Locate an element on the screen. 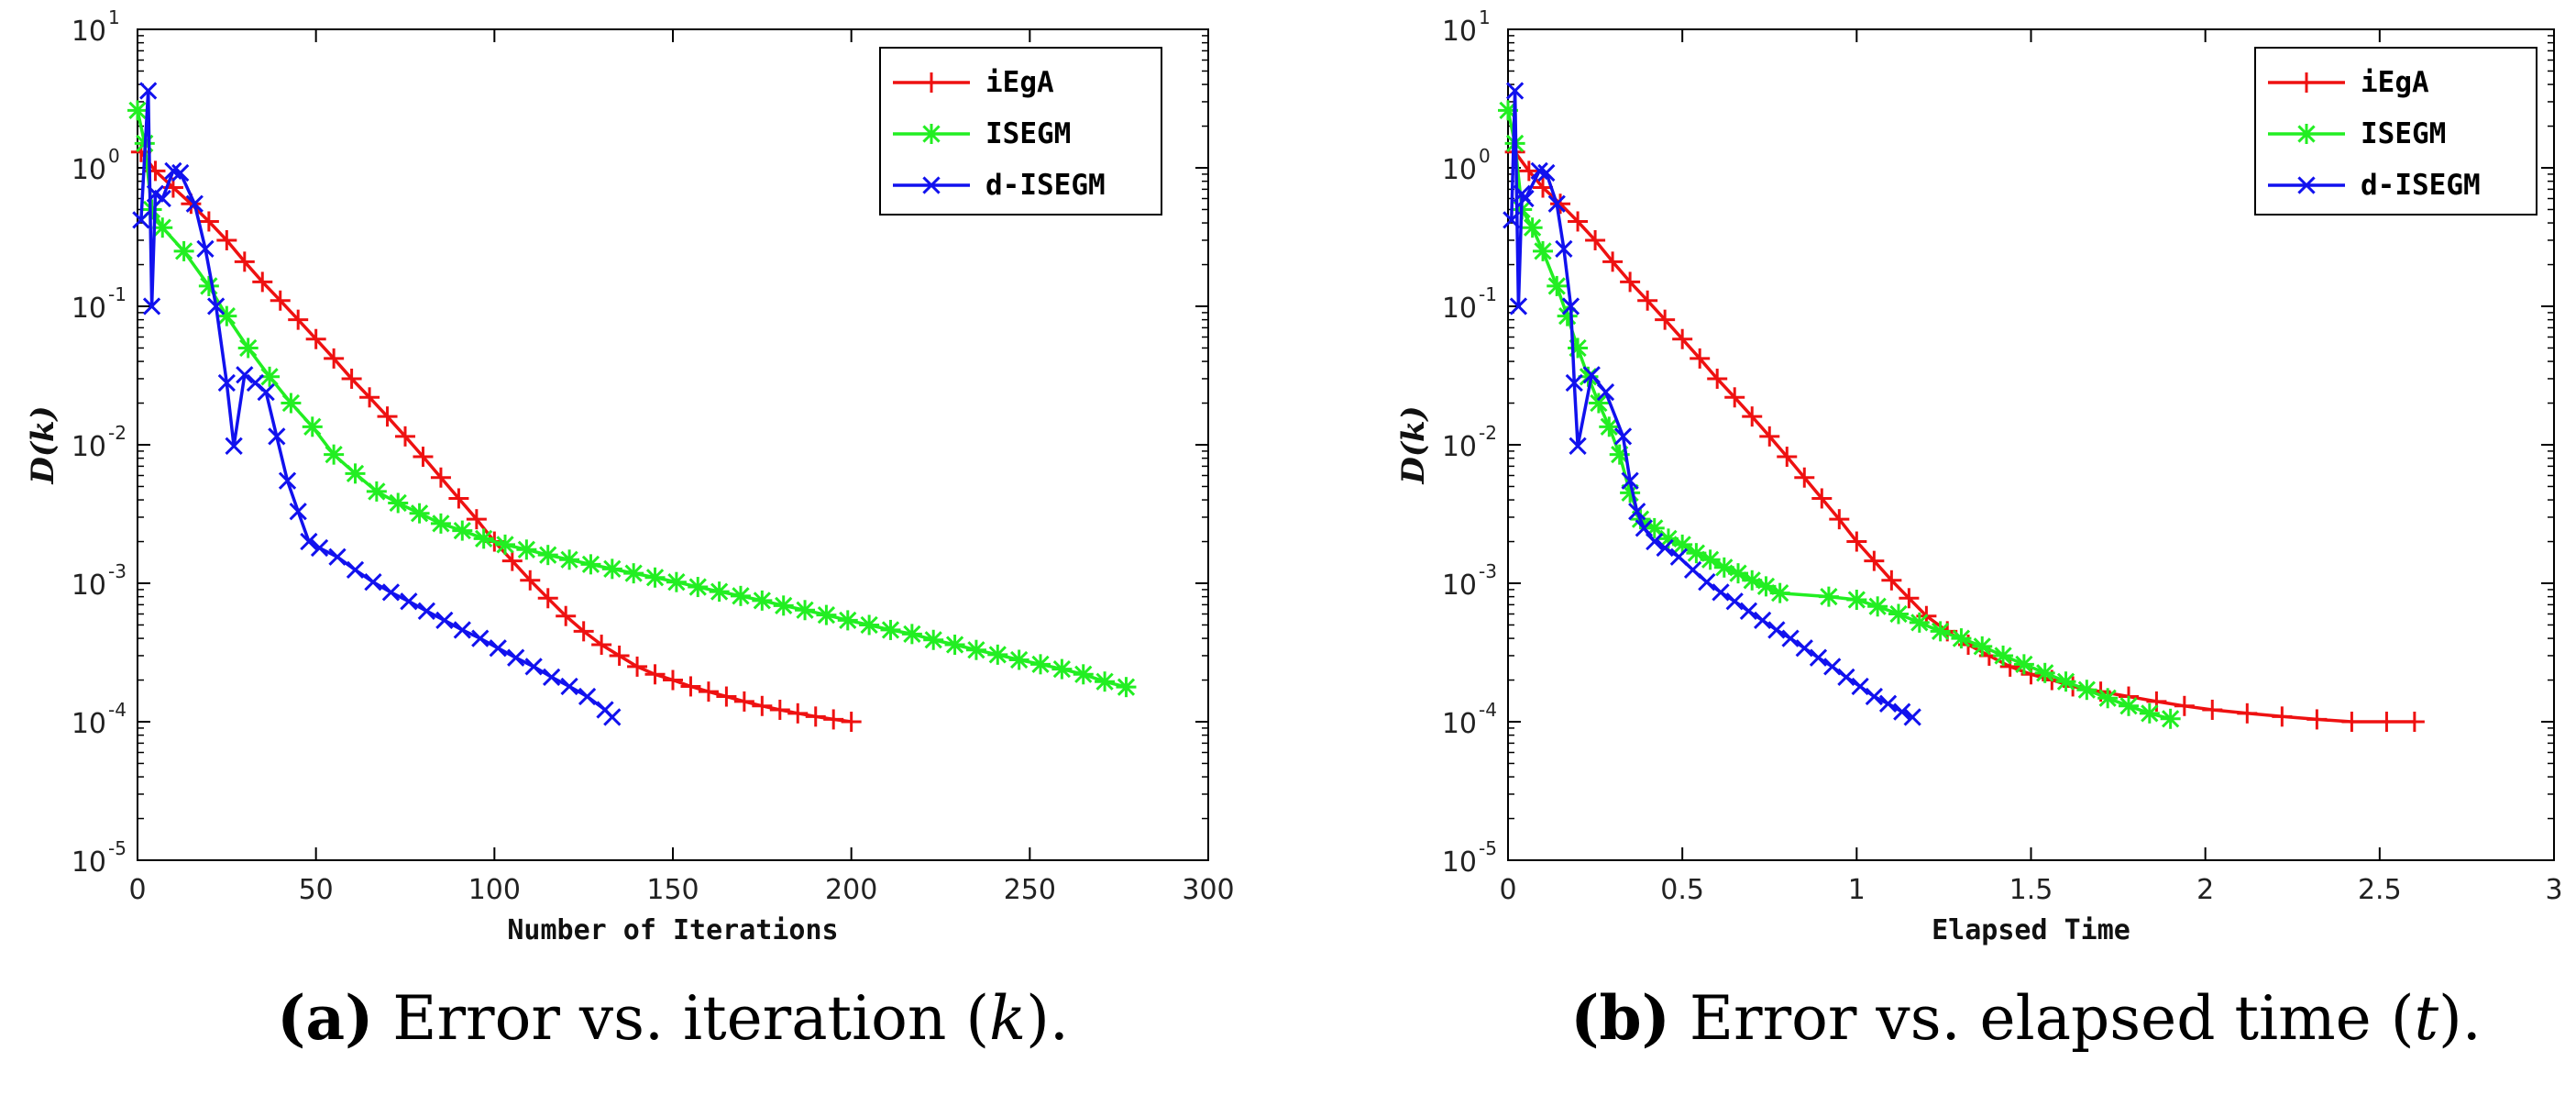 The width and height of the screenshot is (2576, 1106). x-tick-label: 1 is located at coordinates (1857, 890).